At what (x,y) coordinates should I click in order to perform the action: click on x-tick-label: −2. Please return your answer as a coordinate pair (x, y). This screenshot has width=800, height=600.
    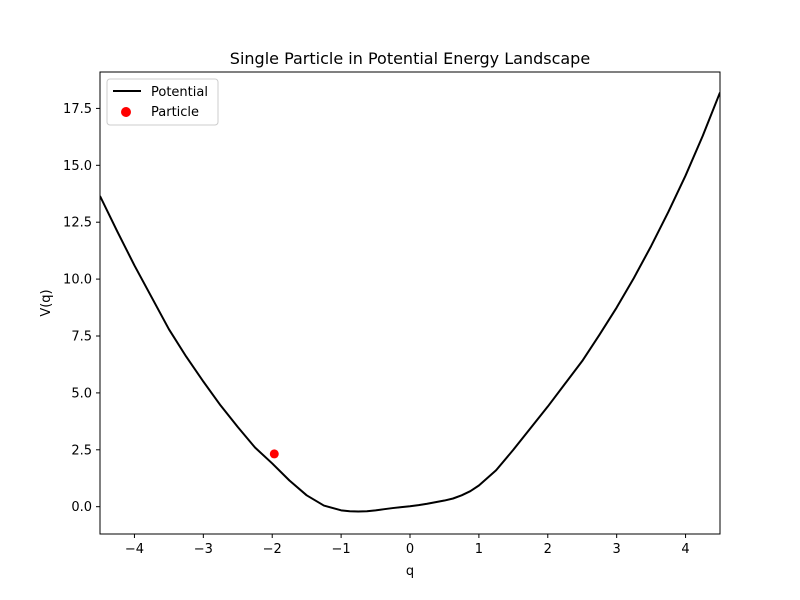
    Looking at the image, I should click on (272, 549).